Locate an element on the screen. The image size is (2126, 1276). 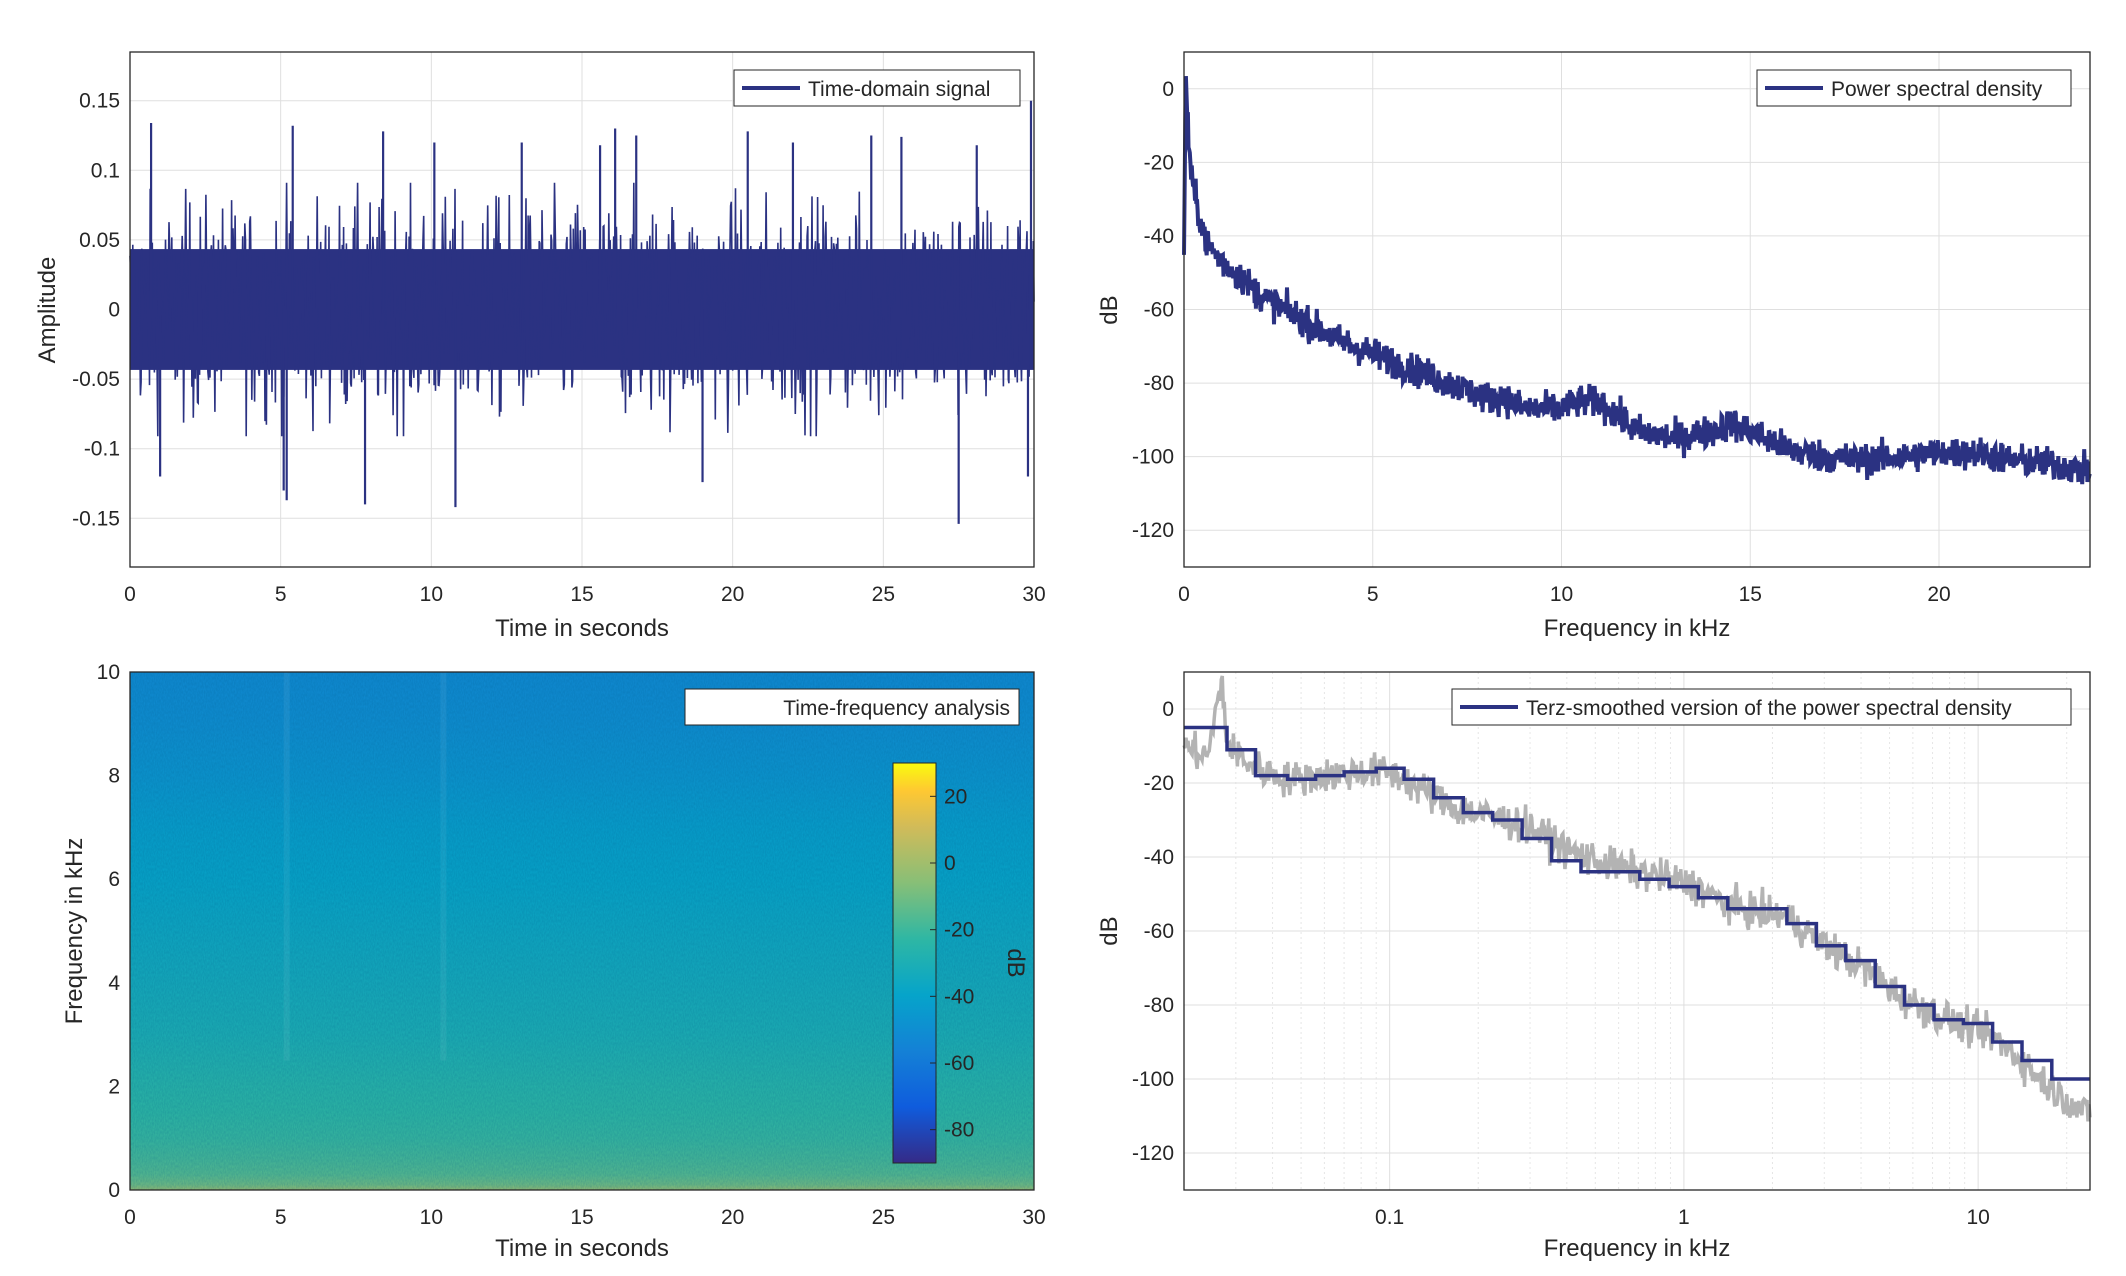
psd-series is located at coordinates (1637, 280).